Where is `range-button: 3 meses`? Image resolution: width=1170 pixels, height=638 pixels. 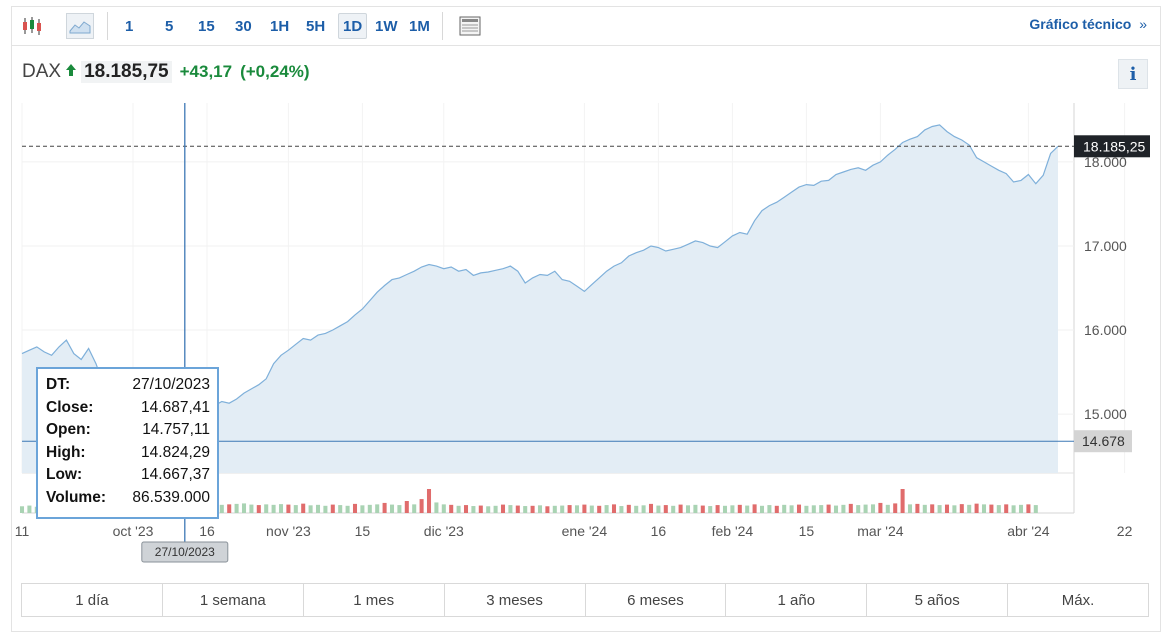
range-button: 3 meses is located at coordinates (515, 600).